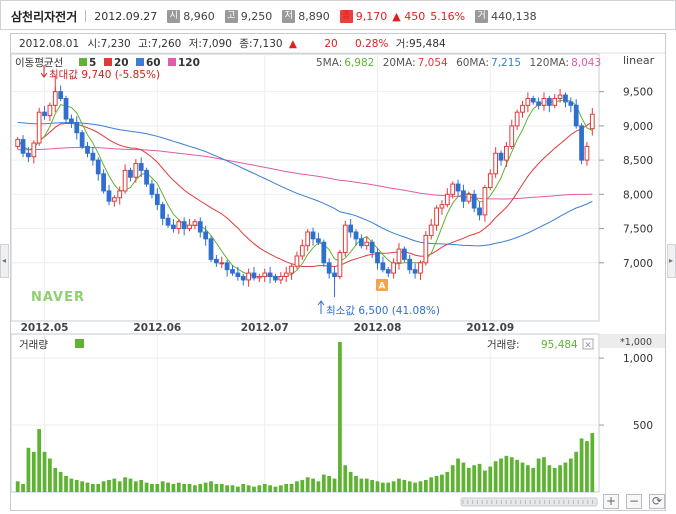 The image size is (676, 514). I want to click on price-tick-label: 9,000, so click(638, 127).